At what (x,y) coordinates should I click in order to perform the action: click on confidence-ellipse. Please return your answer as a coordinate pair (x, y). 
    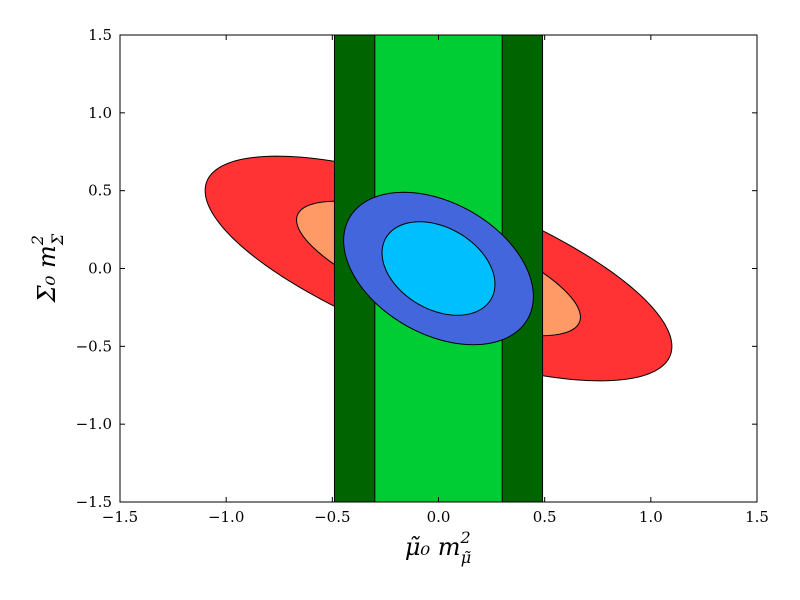
    Looking at the image, I should click on (438, 268).